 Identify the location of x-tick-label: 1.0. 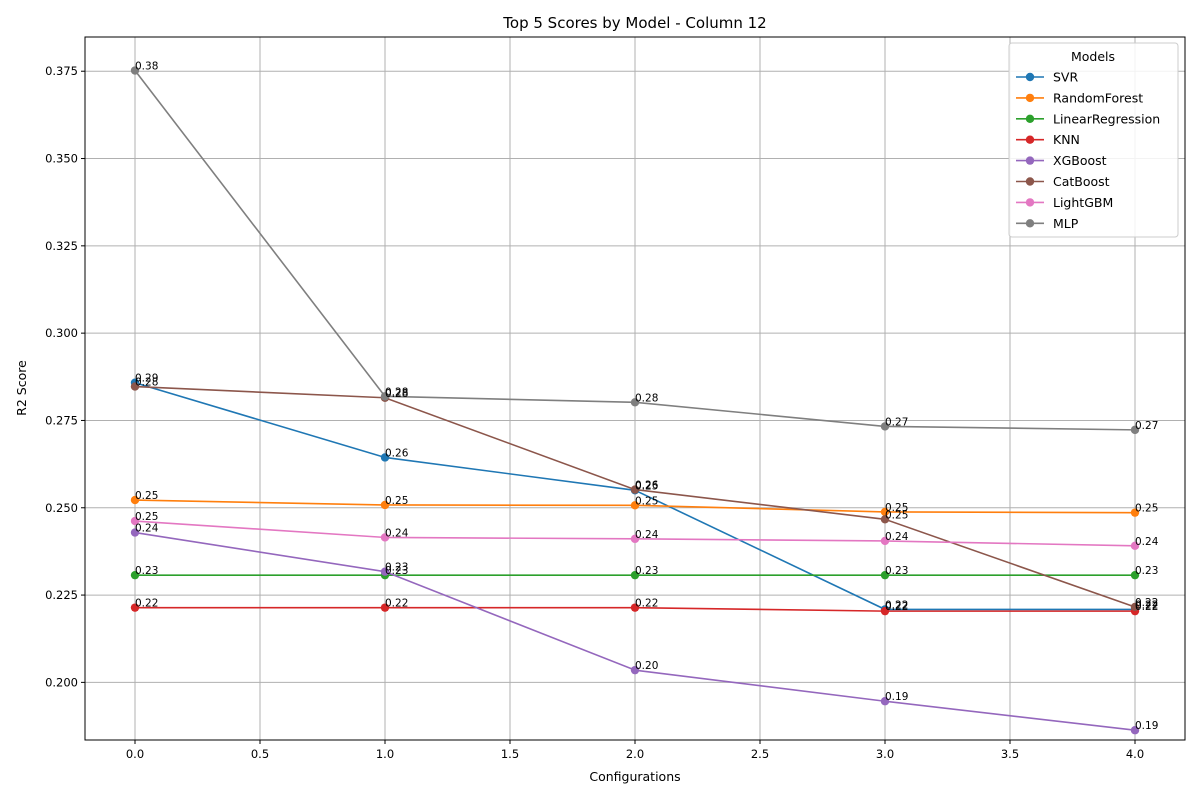
(385, 754).